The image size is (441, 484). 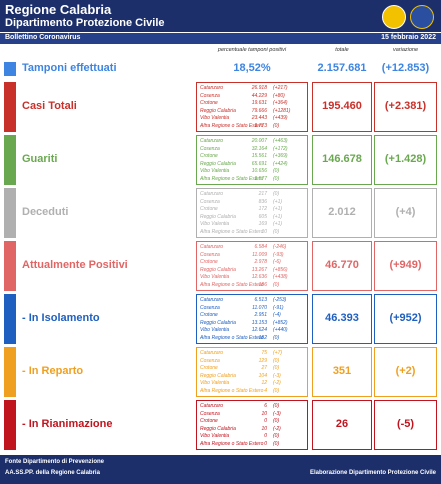 What do you see at coordinates (260, 247) in the screenshot?
I see `region-value: 6.584` at bounding box center [260, 247].